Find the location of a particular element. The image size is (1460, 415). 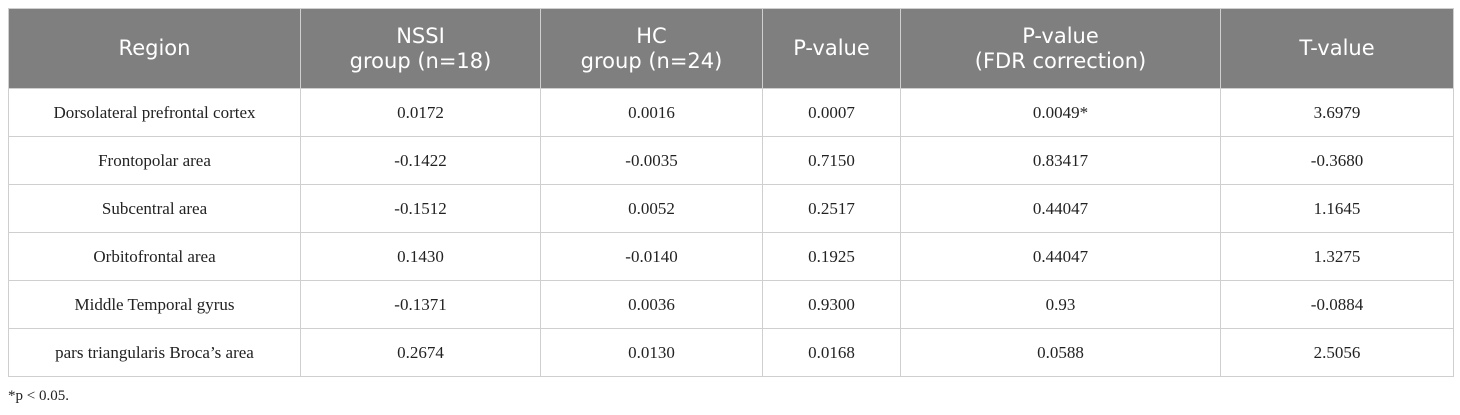

value-cell: 0.1925 is located at coordinates (831, 256).